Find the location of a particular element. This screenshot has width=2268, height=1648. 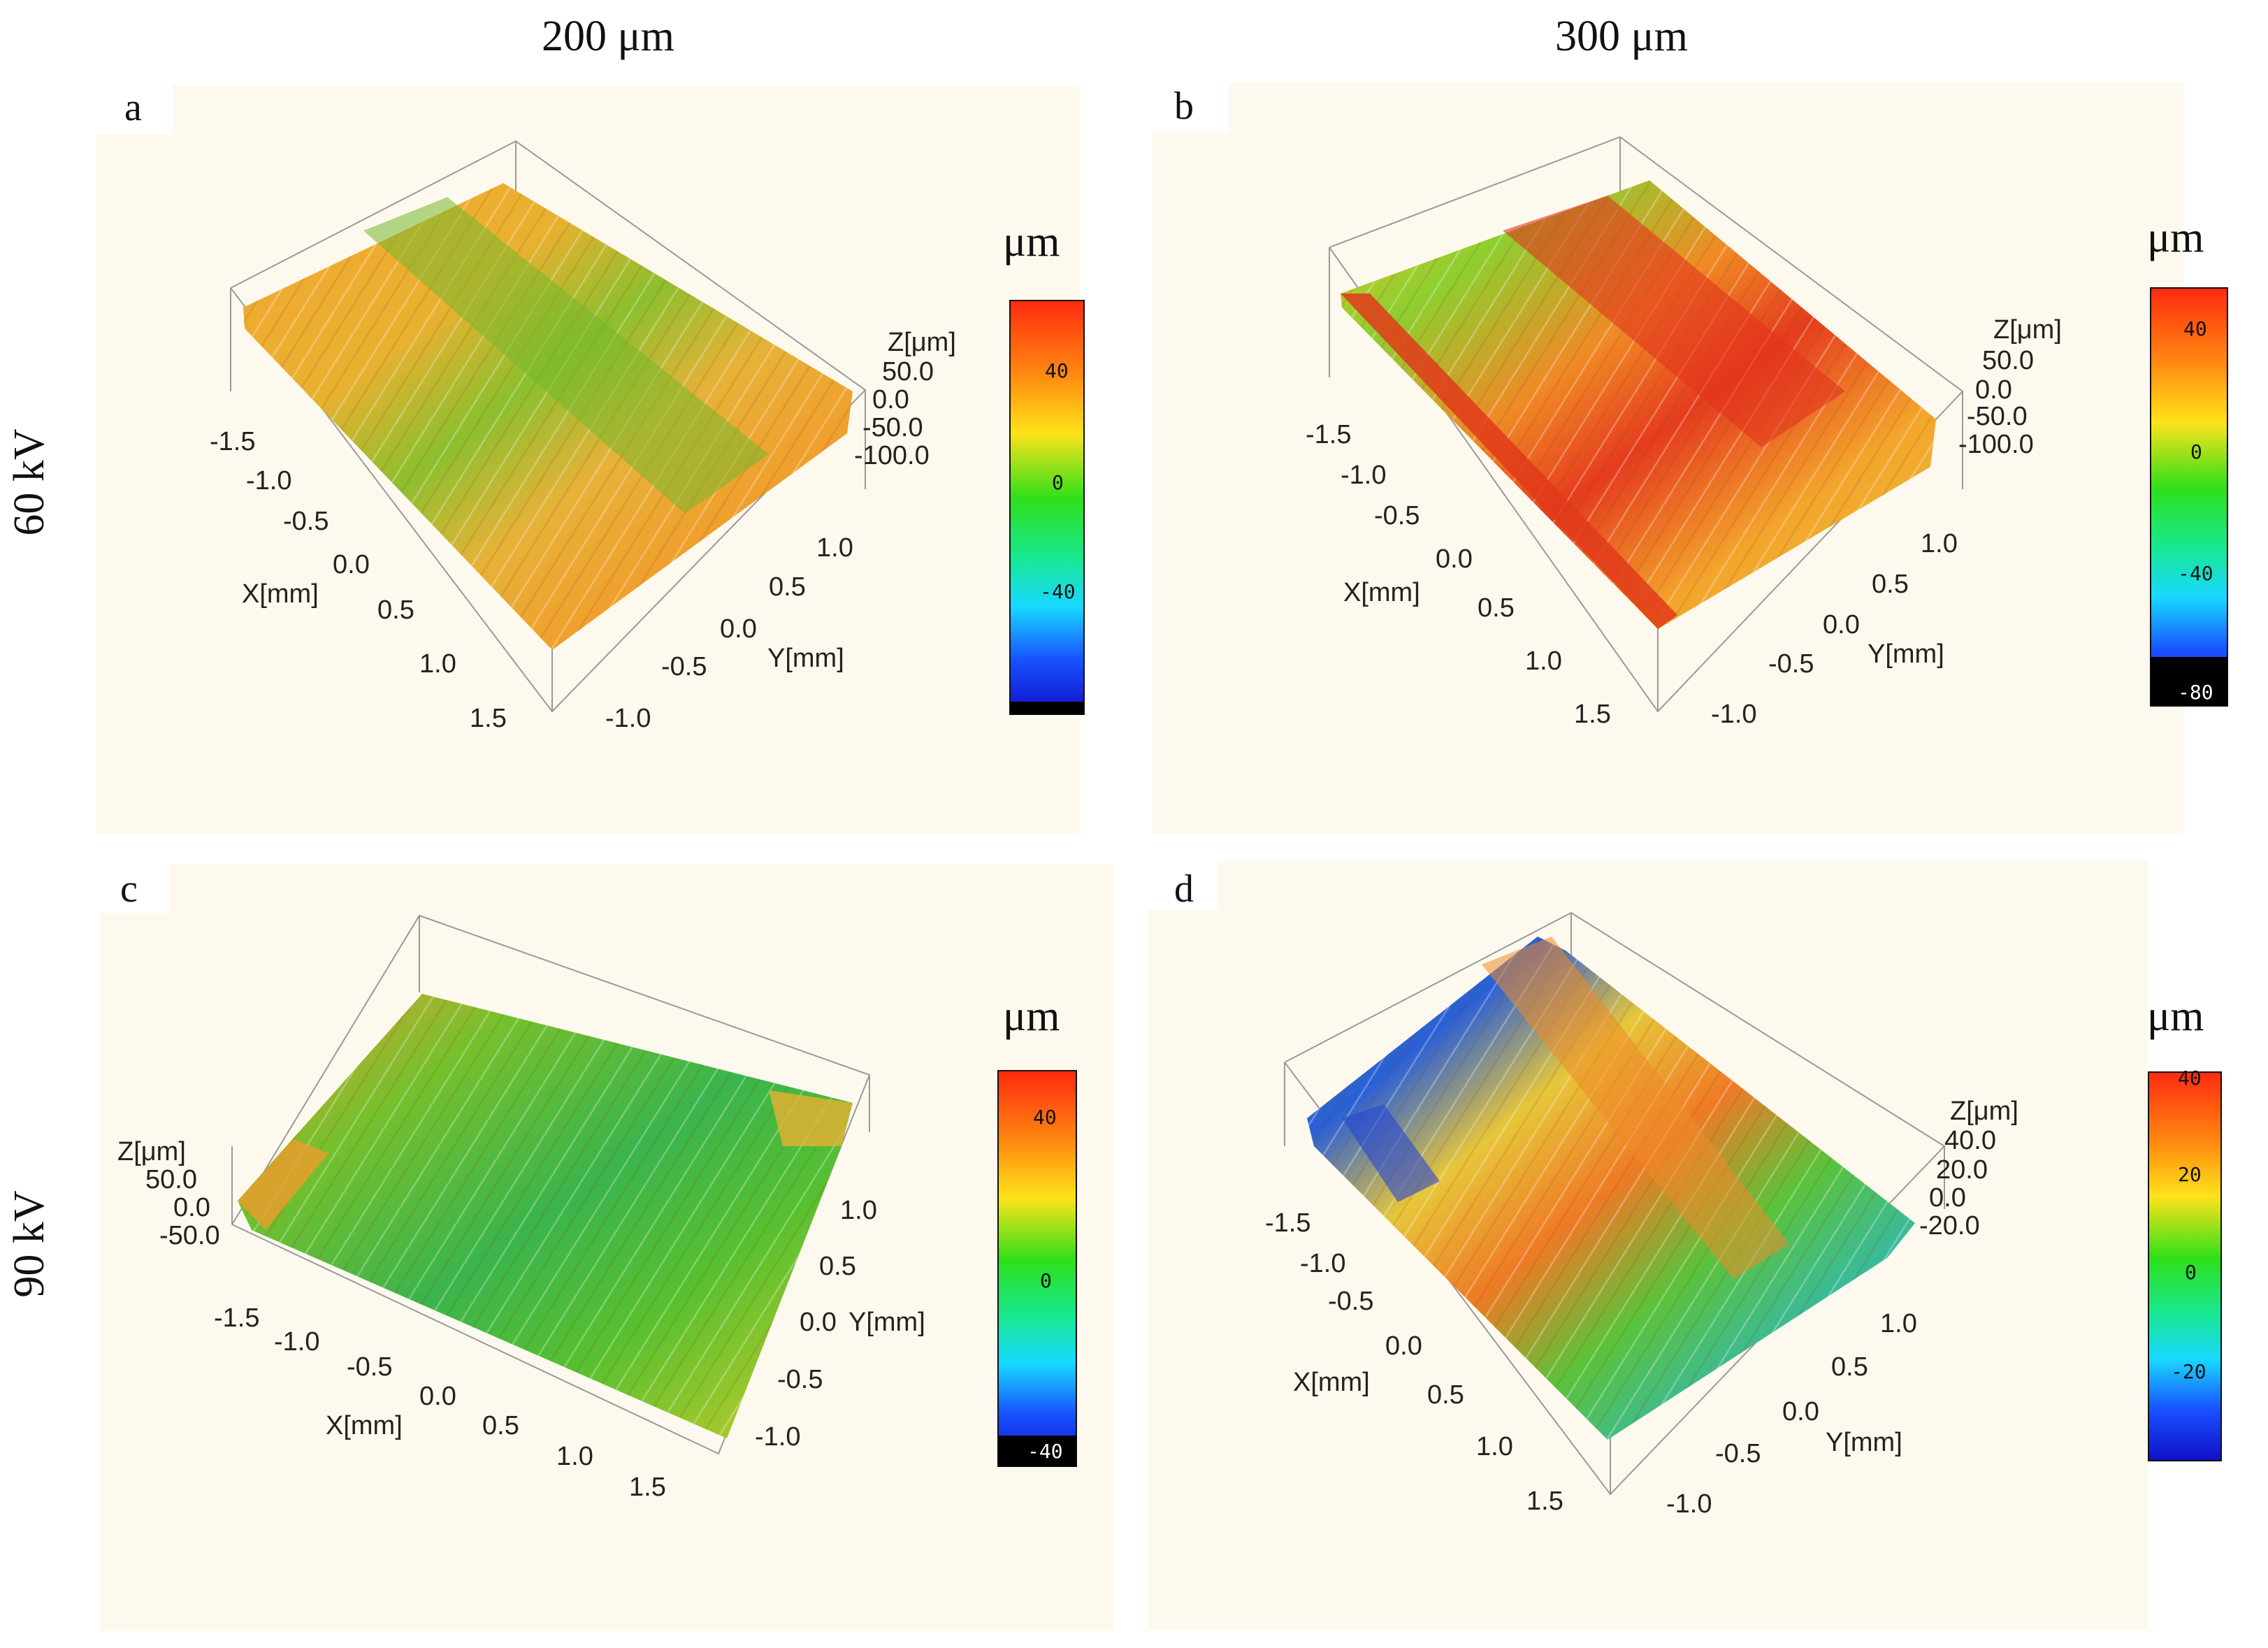

panel-letter: d is located at coordinates (1184, 889).